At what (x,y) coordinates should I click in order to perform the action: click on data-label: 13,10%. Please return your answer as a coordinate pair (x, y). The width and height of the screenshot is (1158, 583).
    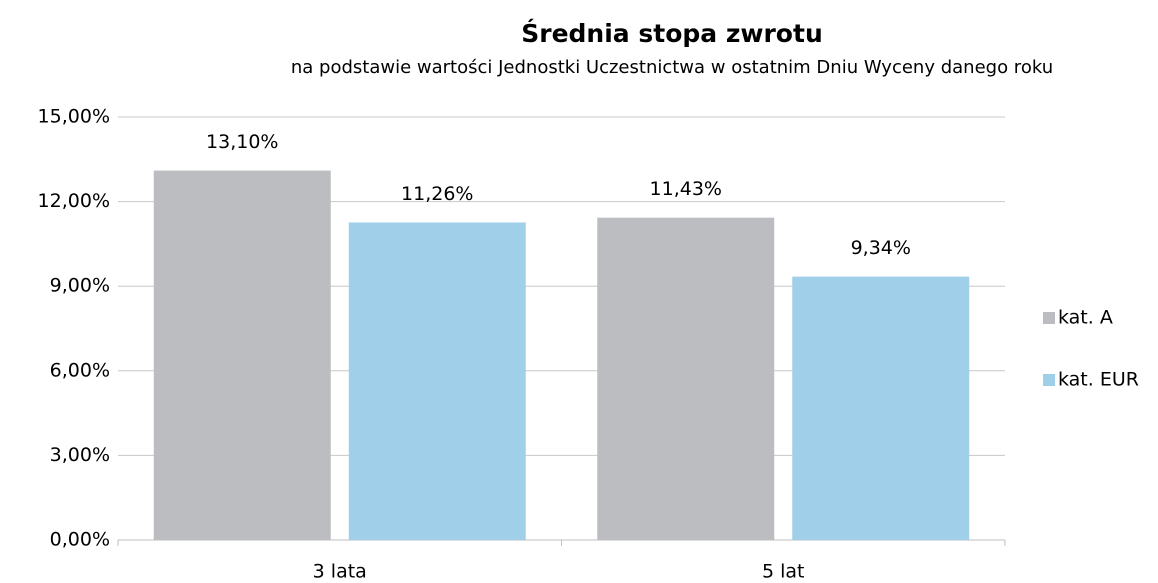
    Looking at the image, I should click on (242, 142).